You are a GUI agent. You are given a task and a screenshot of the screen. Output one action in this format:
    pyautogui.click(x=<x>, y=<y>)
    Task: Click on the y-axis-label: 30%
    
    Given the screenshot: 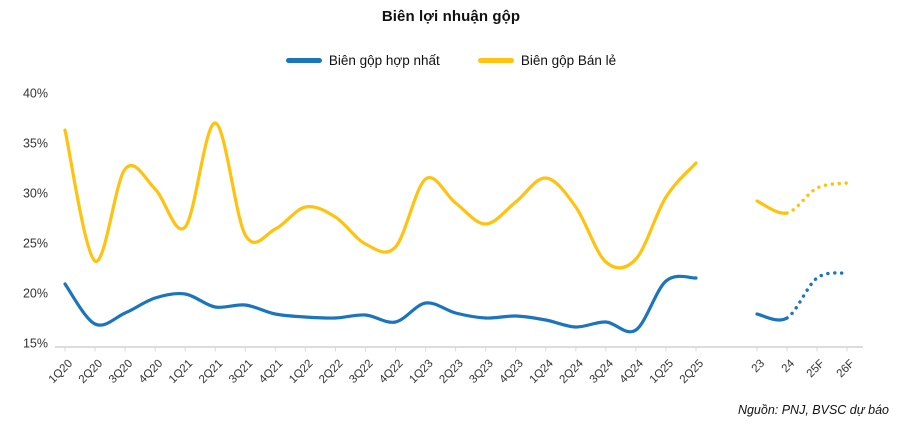 What is the action you would take?
    pyautogui.click(x=35, y=194)
    